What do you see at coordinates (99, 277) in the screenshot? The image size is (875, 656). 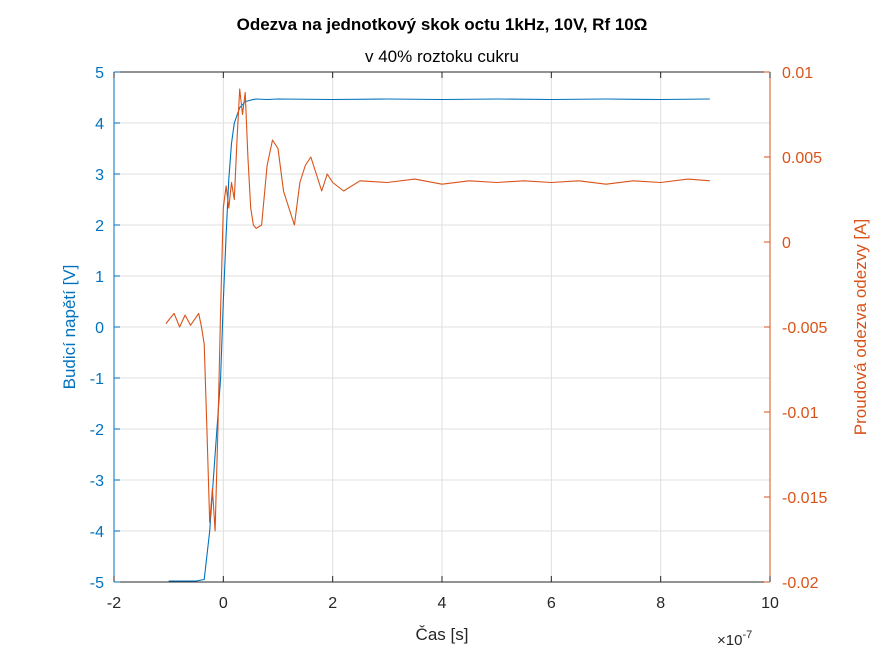 I see `y-left-tick-label: 1` at bounding box center [99, 277].